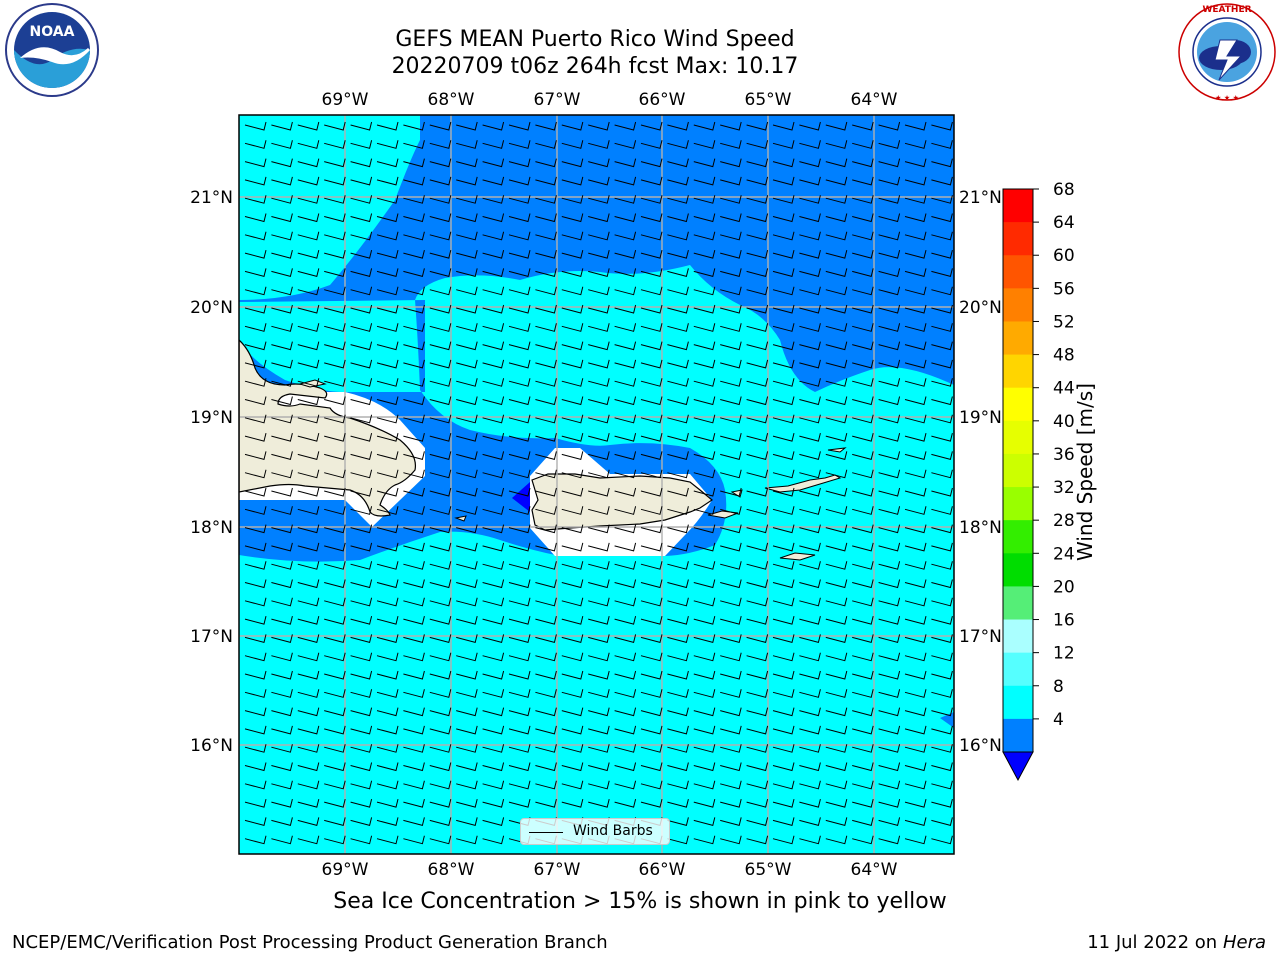 The image size is (1280, 960). I want to click on colorbar-tick-label: 16, so click(1064, 621).